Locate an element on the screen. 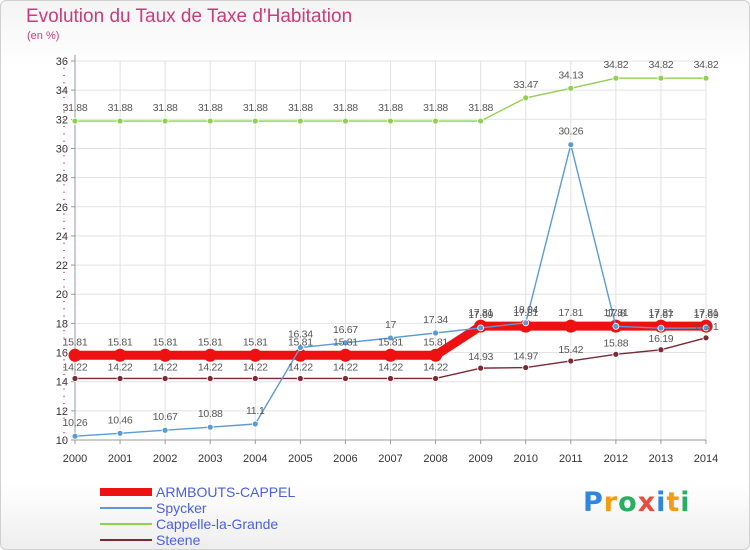  x-tick-label: 2008 is located at coordinates (435, 459).